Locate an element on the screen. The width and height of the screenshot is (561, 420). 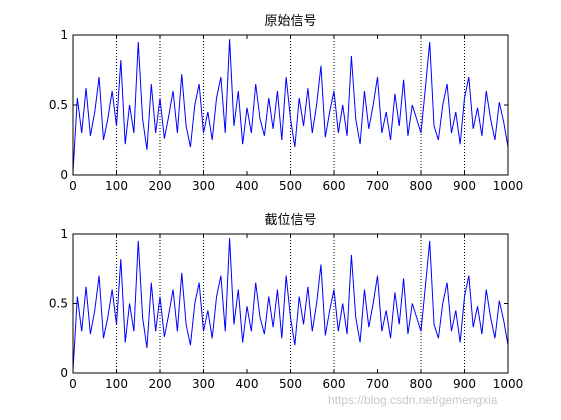
plot-1-xtick-label-8: 800 is located at coordinates (421, 186).